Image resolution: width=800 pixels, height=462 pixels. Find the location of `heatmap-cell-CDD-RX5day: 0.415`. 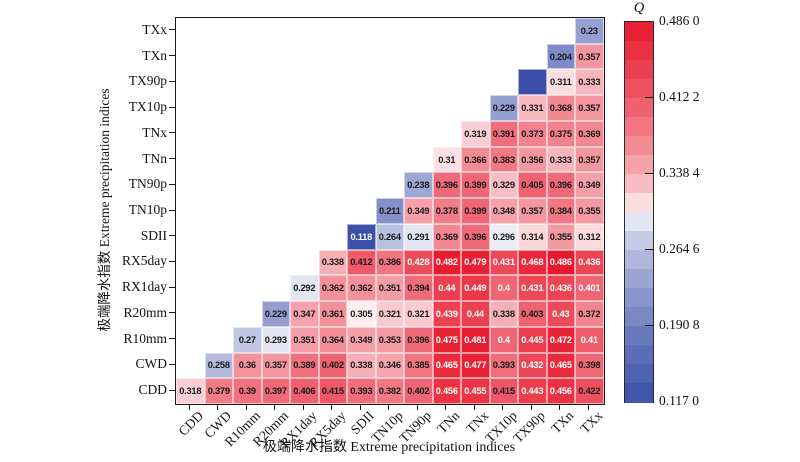

heatmap-cell-CDD-RX5day: 0.415 is located at coordinates (332, 391).